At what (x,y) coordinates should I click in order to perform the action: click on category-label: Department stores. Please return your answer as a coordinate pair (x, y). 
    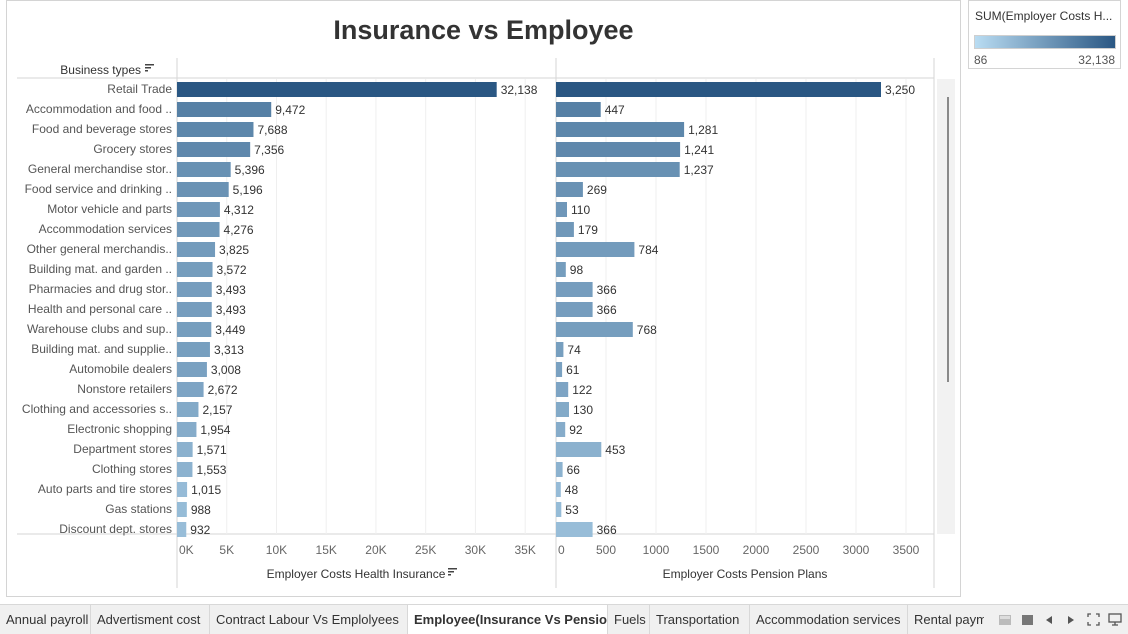
    Looking at the image, I should click on (122, 449).